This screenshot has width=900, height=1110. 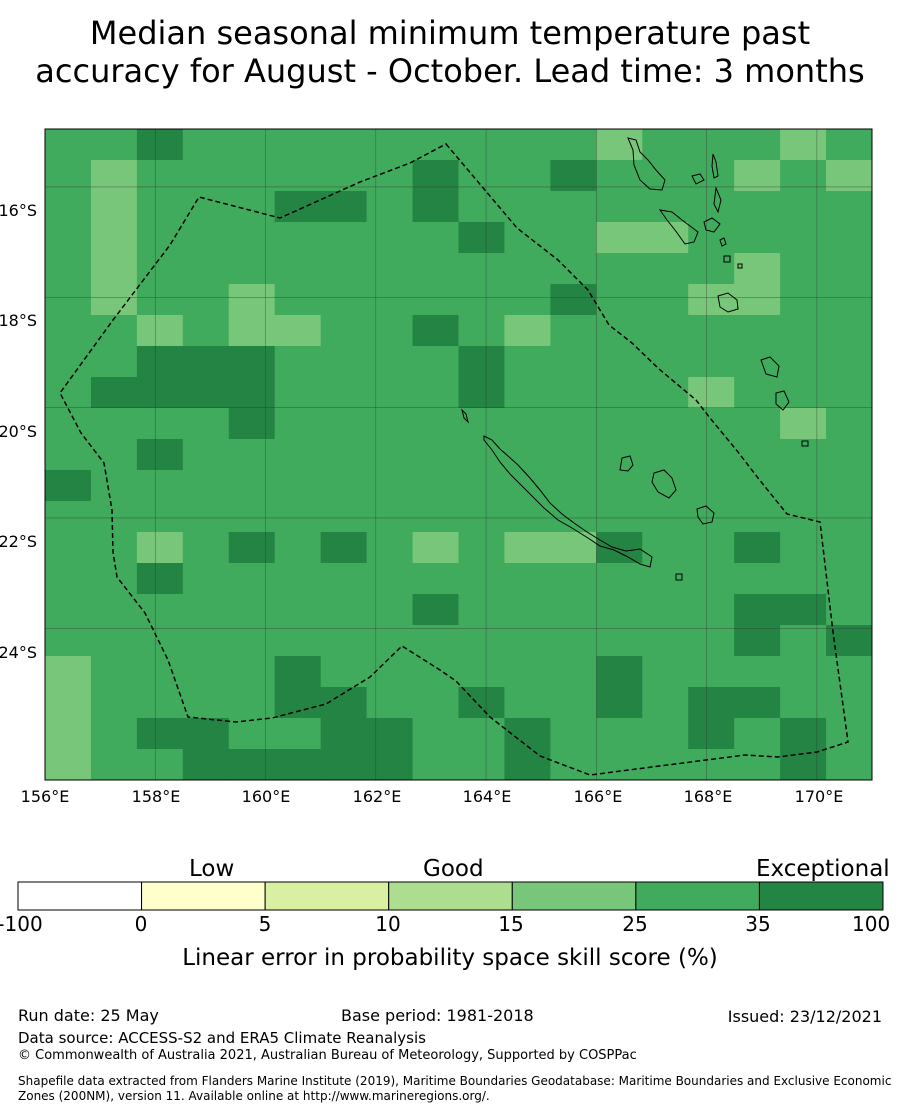 What do you see at coordinates (598, 796) in the screenshot?
I see `x-tick-label-166e: 166°E` at bounding box center [598, 796].